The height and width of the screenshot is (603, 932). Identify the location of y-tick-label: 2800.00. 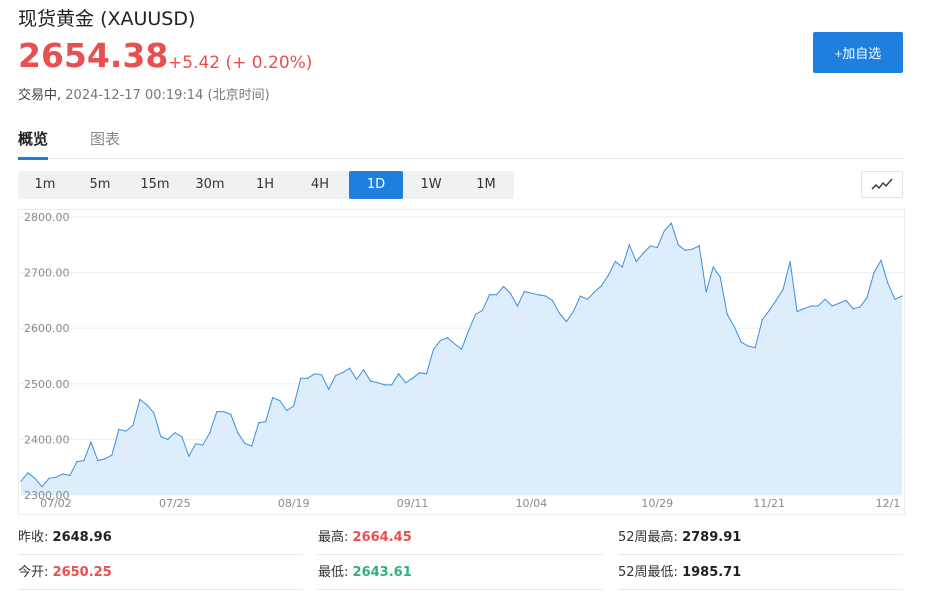
(47, 217).